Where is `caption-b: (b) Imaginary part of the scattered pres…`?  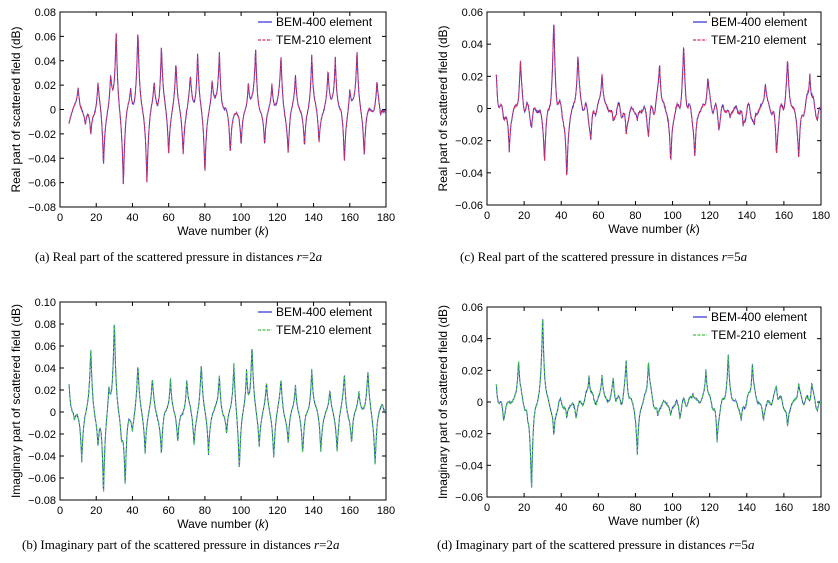
caption-b: (b) Imaginary part of the scattered pres… is located at coordinates (181, 544).